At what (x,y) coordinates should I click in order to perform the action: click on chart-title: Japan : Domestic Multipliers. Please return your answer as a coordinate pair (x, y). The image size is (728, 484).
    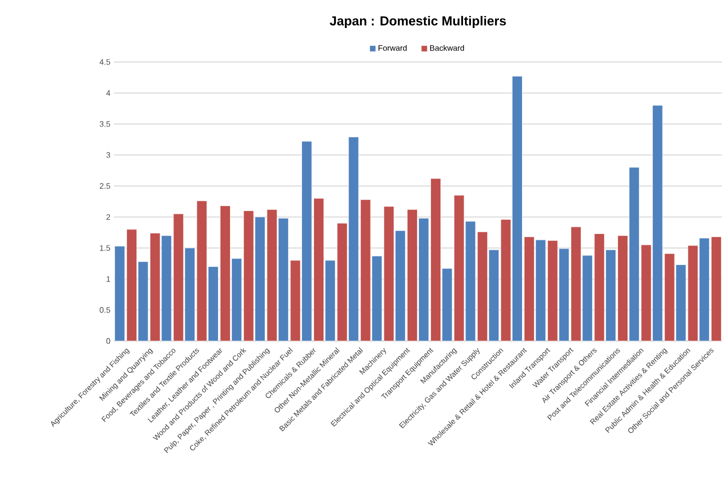
    Looking at the image, I should click on (418, 22).